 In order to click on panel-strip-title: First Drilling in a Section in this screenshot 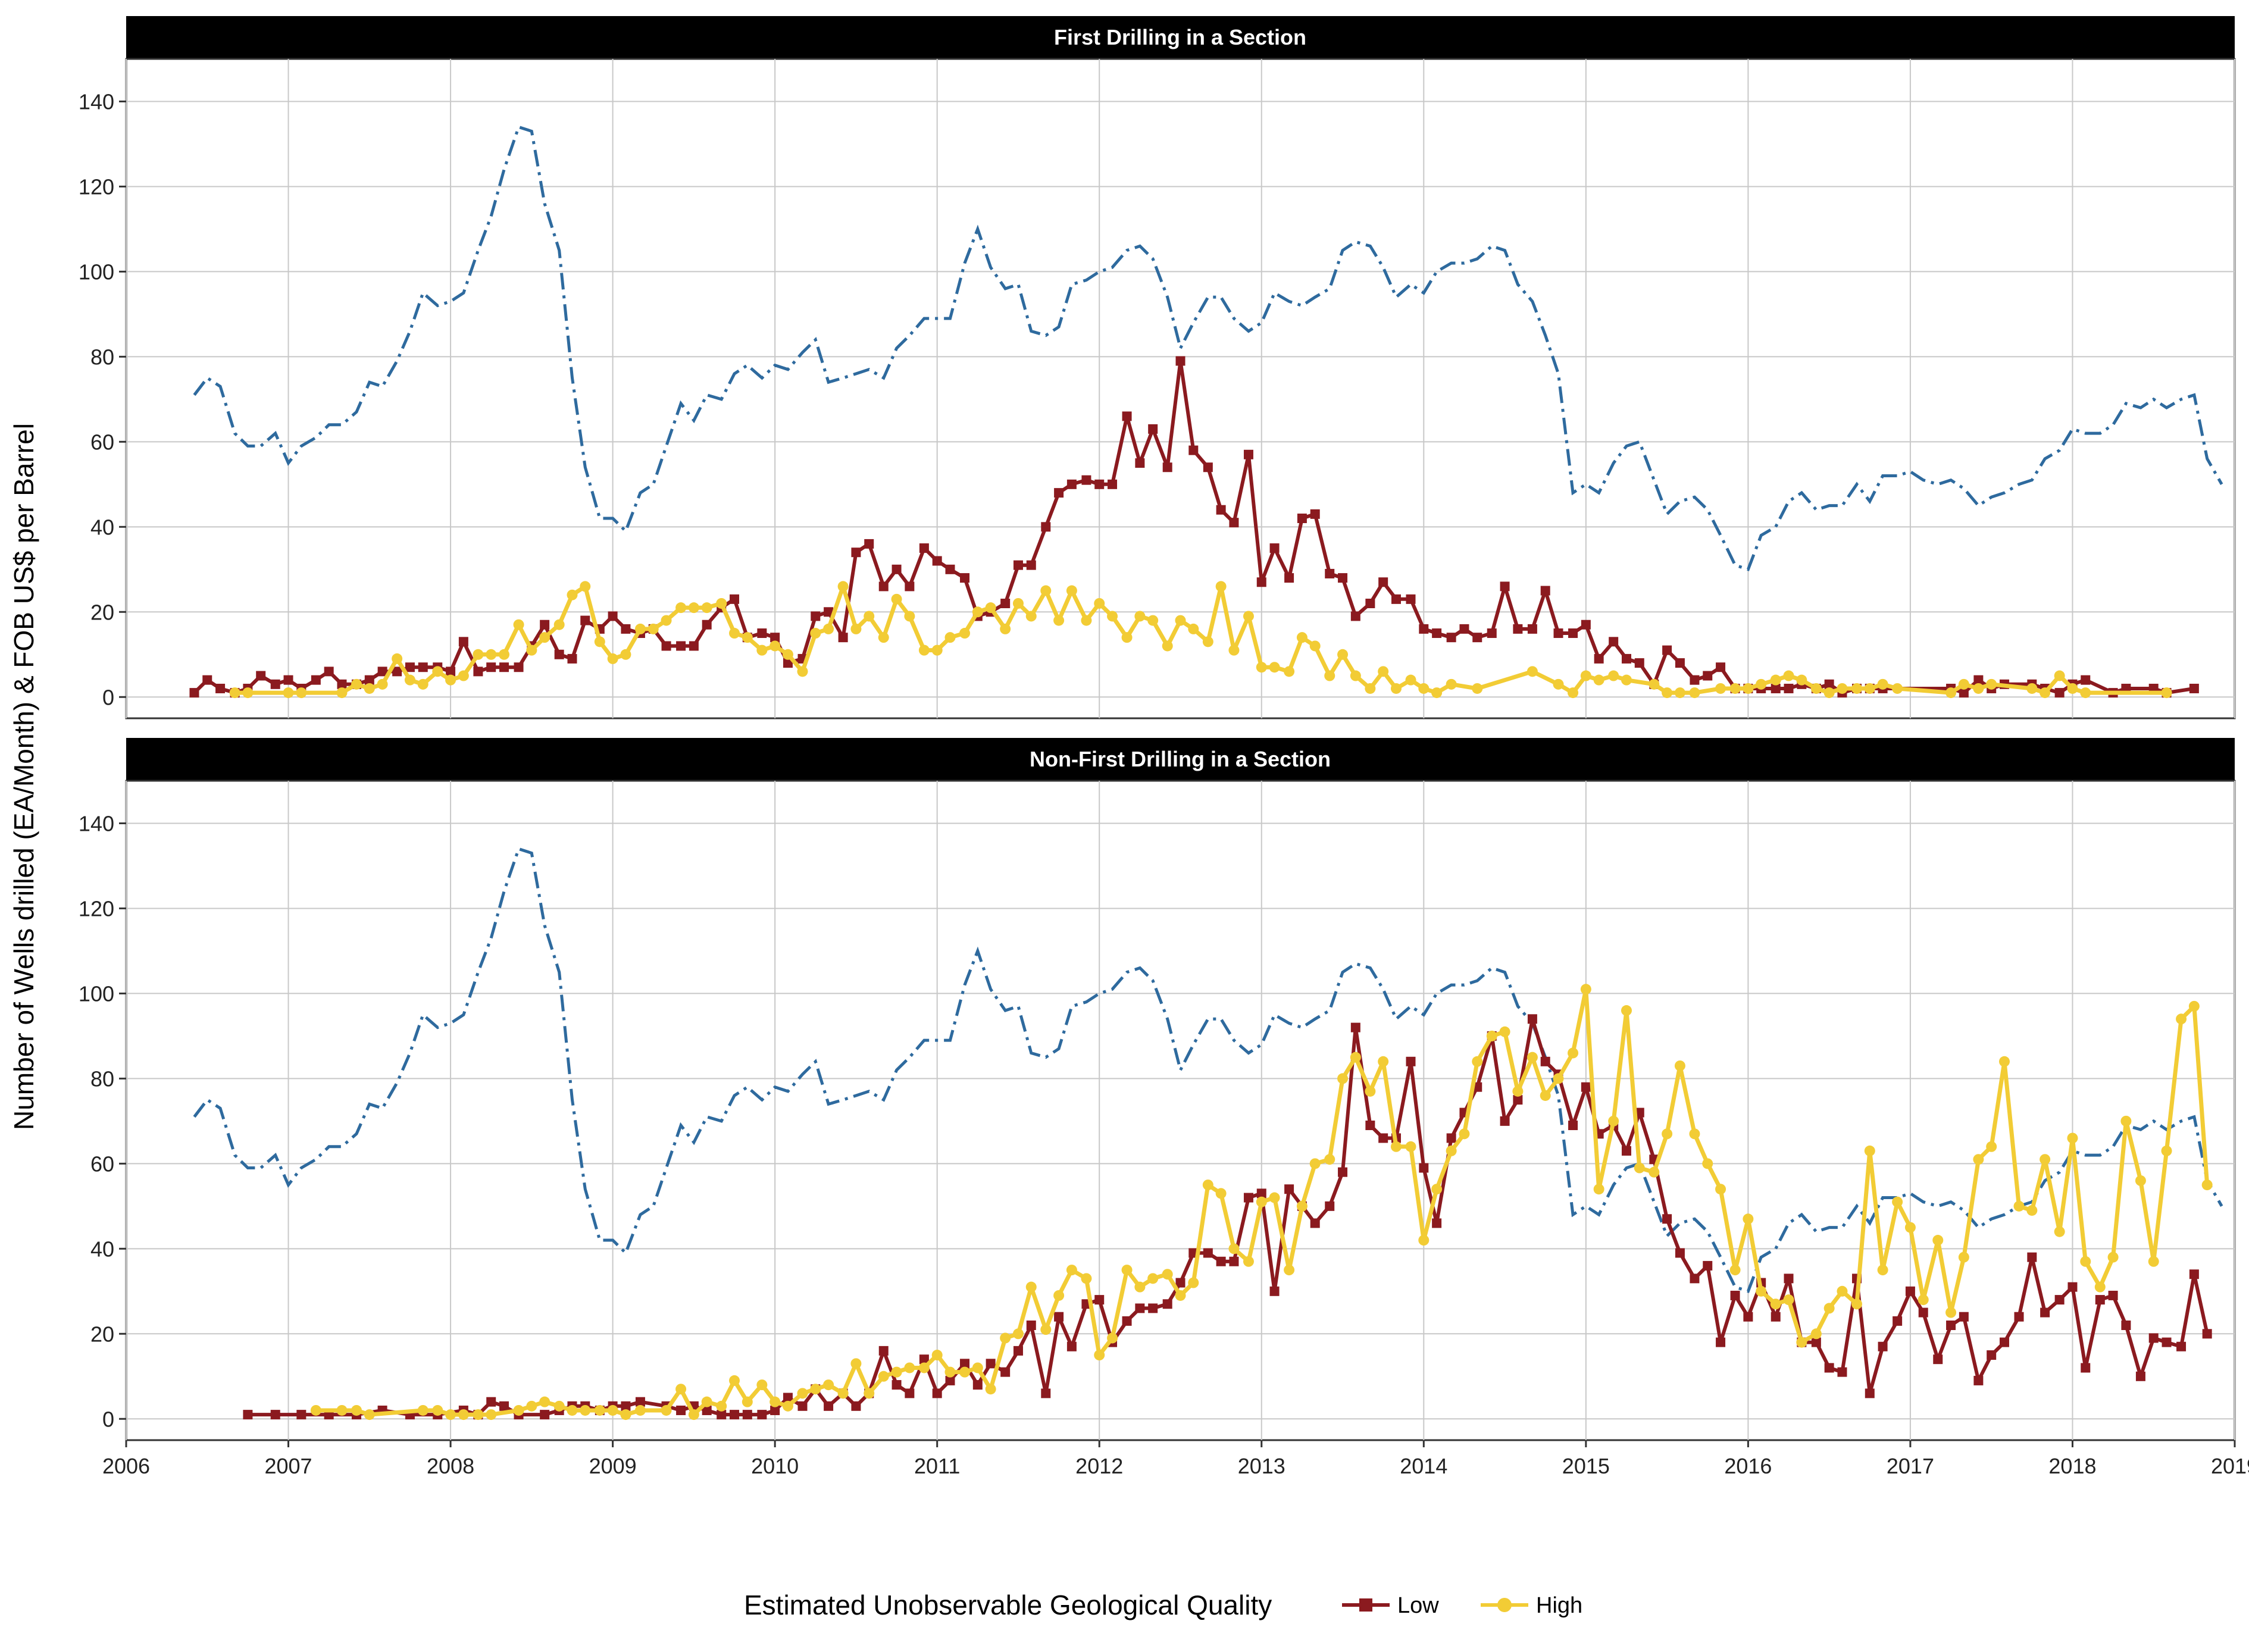, I will do `click(1180, 37)`.